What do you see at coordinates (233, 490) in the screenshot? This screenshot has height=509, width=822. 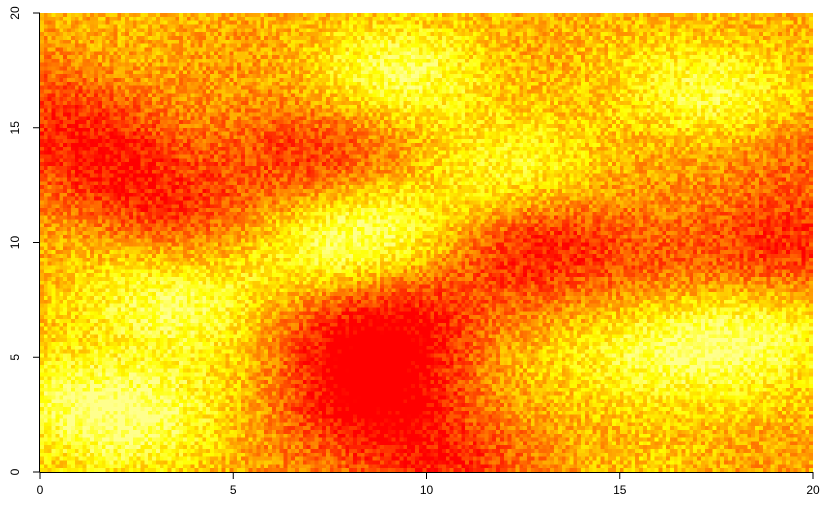 I see `x-tick-label: 5` at bounding box center [233, 490].